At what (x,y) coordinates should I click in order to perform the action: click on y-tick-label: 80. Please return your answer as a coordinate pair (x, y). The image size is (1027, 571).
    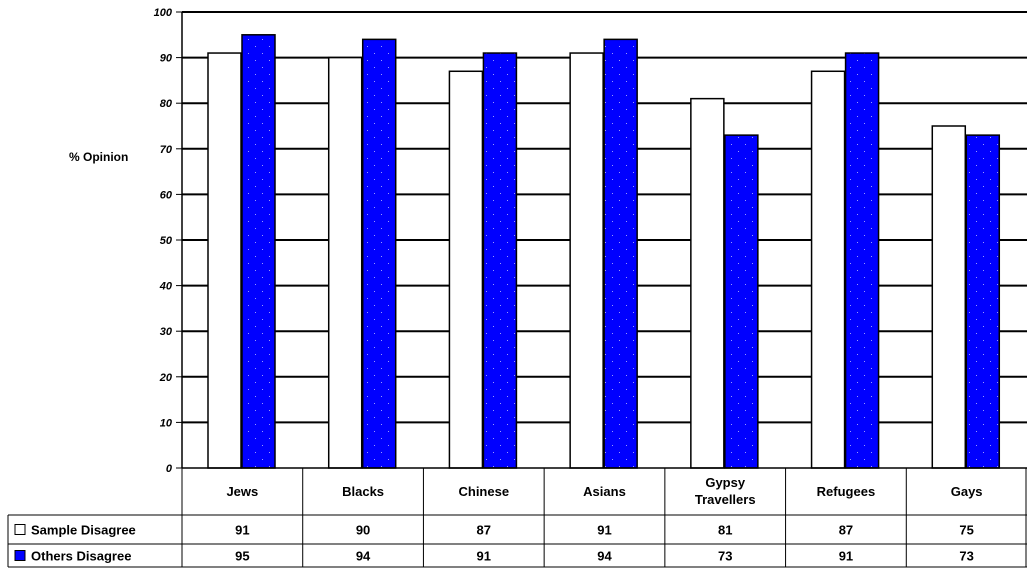
    Looking at the image, I should click on (166, 104).